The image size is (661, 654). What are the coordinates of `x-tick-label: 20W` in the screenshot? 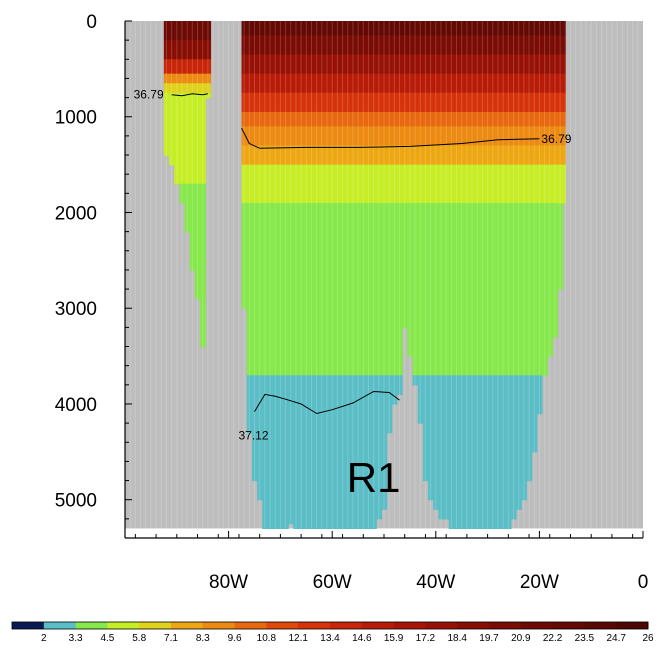 It's located at (539, 582).